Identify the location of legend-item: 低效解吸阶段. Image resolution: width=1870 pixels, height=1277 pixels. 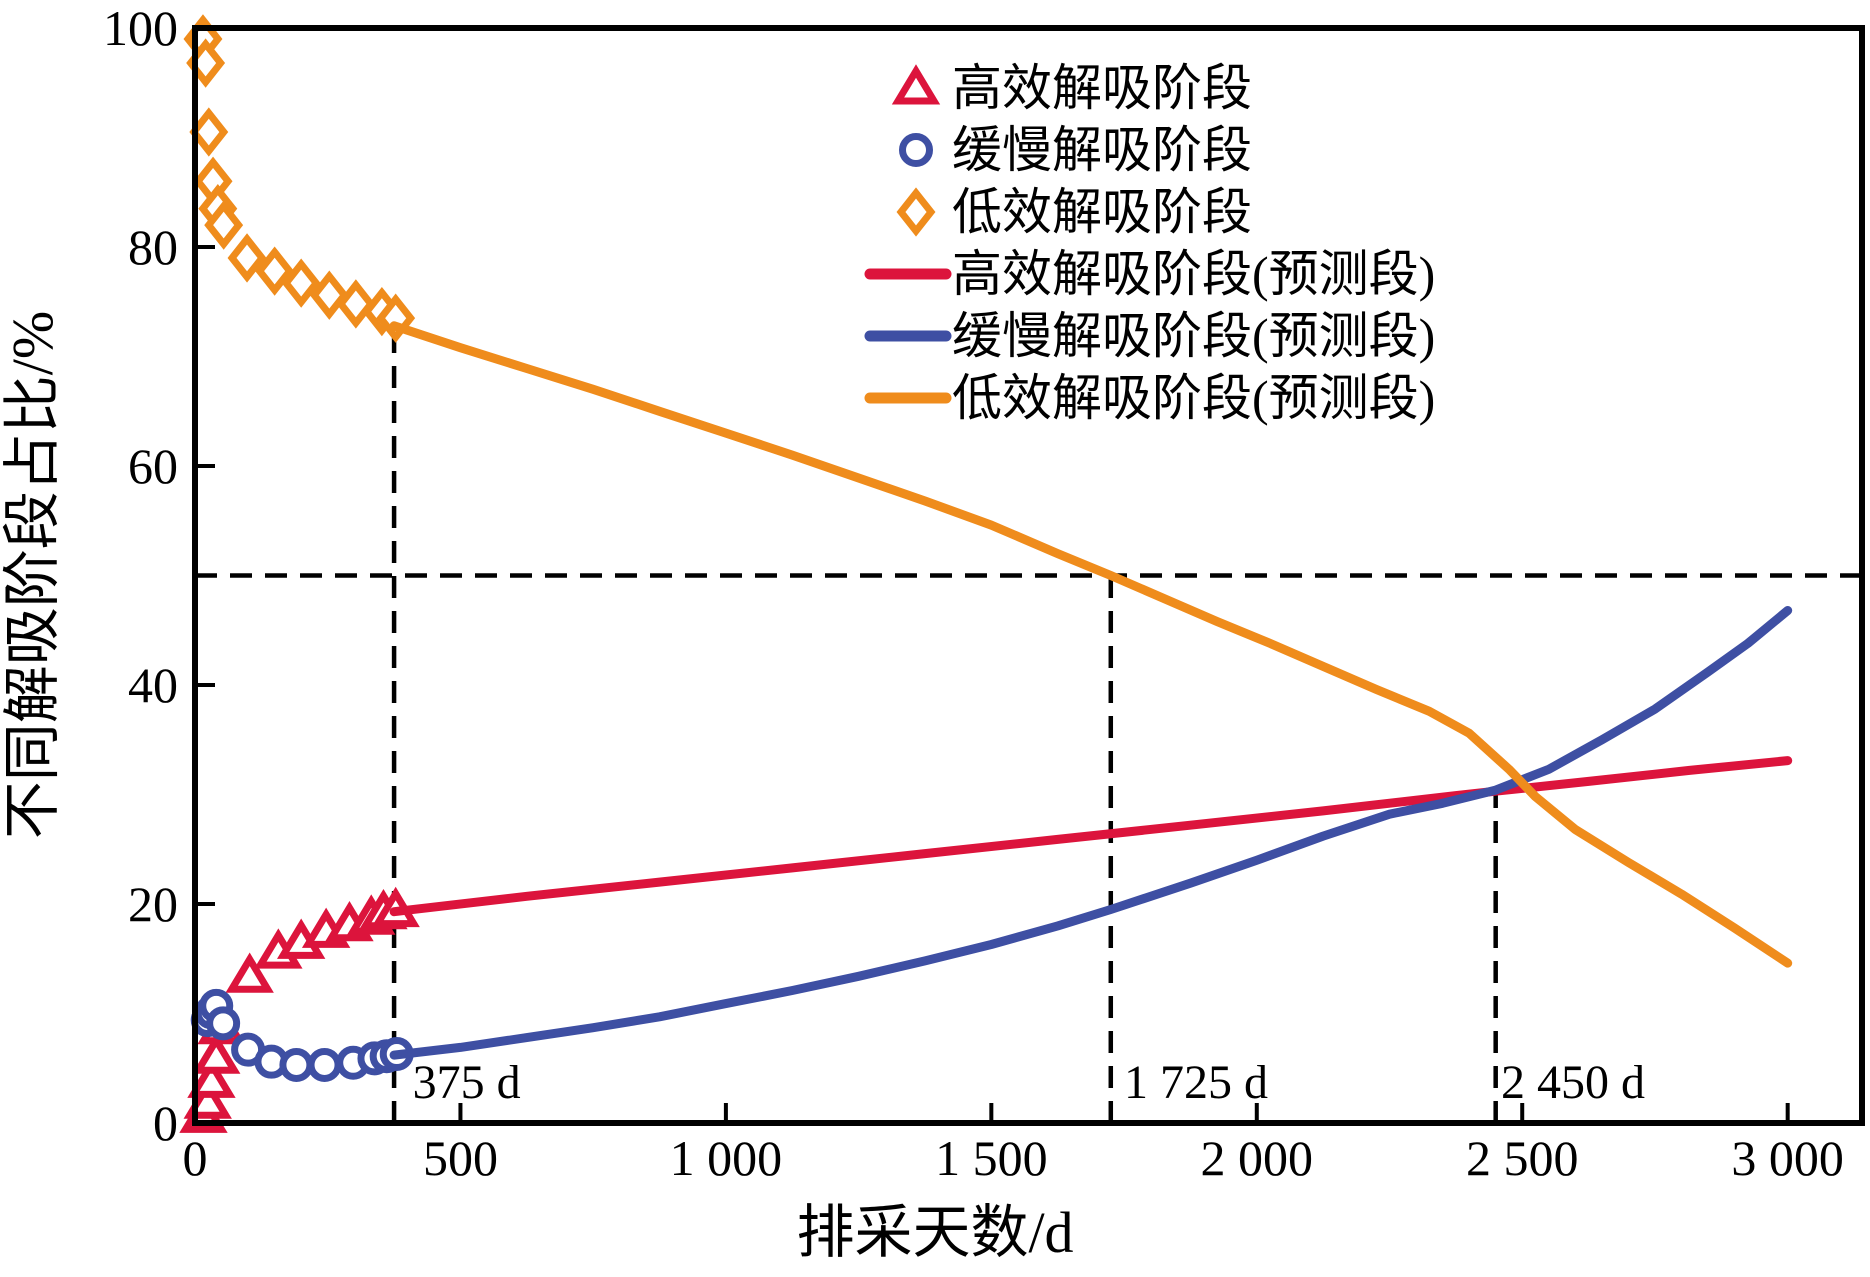
(1074, 212).